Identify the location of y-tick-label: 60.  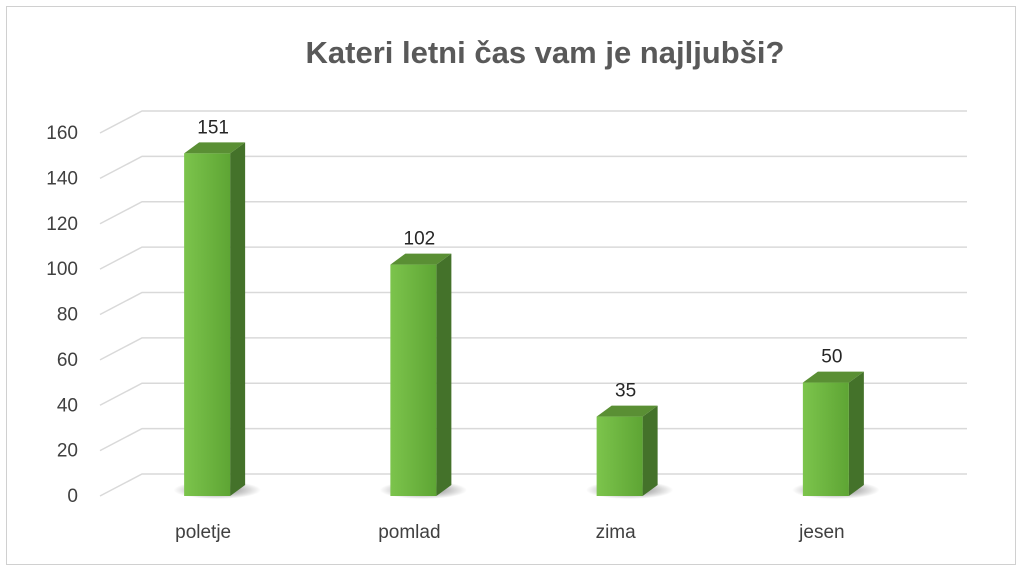
(67, 360).